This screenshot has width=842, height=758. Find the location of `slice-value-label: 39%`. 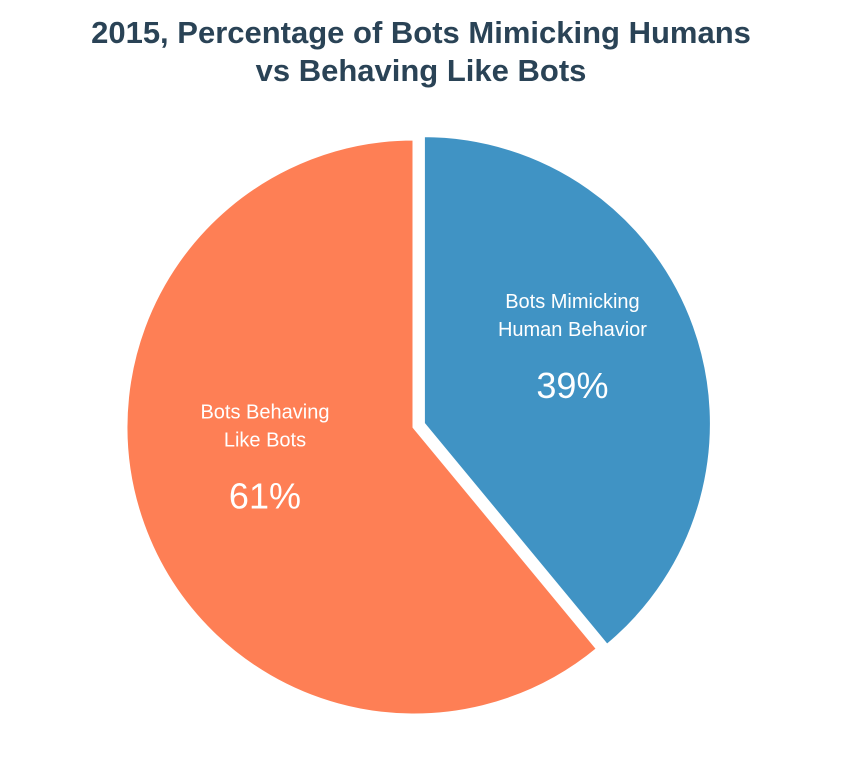

slice-value-label: 39% is located at coordinates (572, 385).